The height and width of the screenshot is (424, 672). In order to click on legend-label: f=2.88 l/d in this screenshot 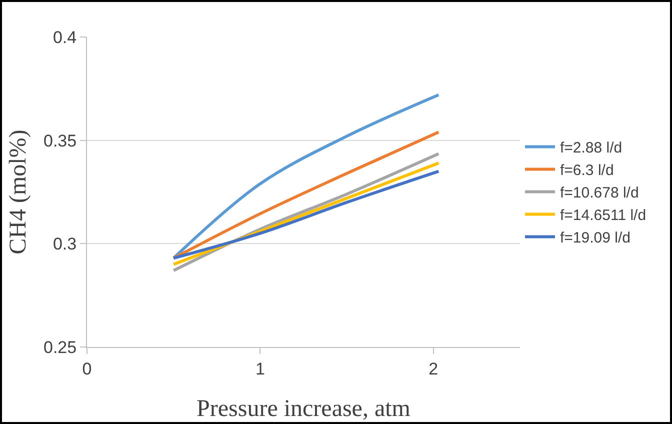, I will do `click(591, 148)`.